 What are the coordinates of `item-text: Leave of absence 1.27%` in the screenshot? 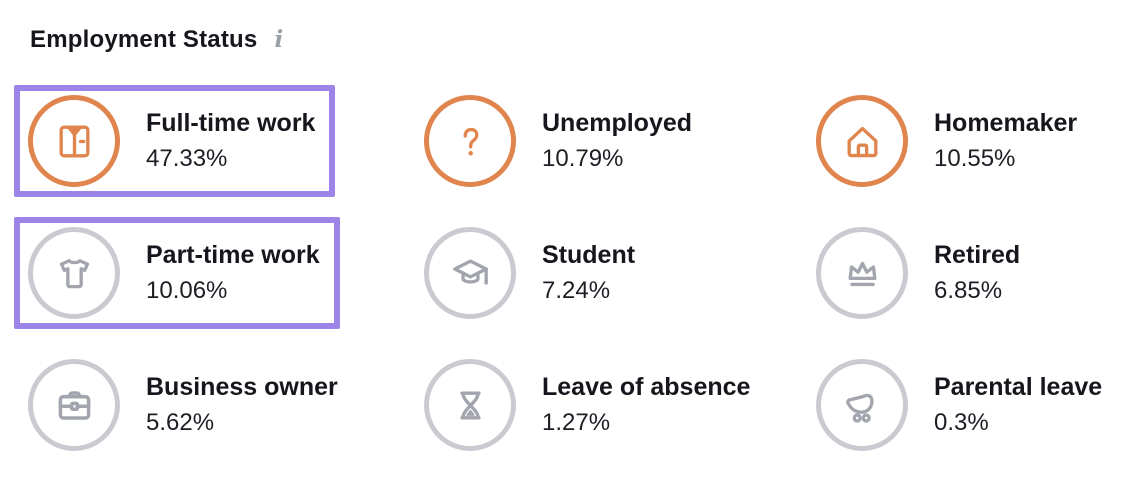 It's located at (646, 404).